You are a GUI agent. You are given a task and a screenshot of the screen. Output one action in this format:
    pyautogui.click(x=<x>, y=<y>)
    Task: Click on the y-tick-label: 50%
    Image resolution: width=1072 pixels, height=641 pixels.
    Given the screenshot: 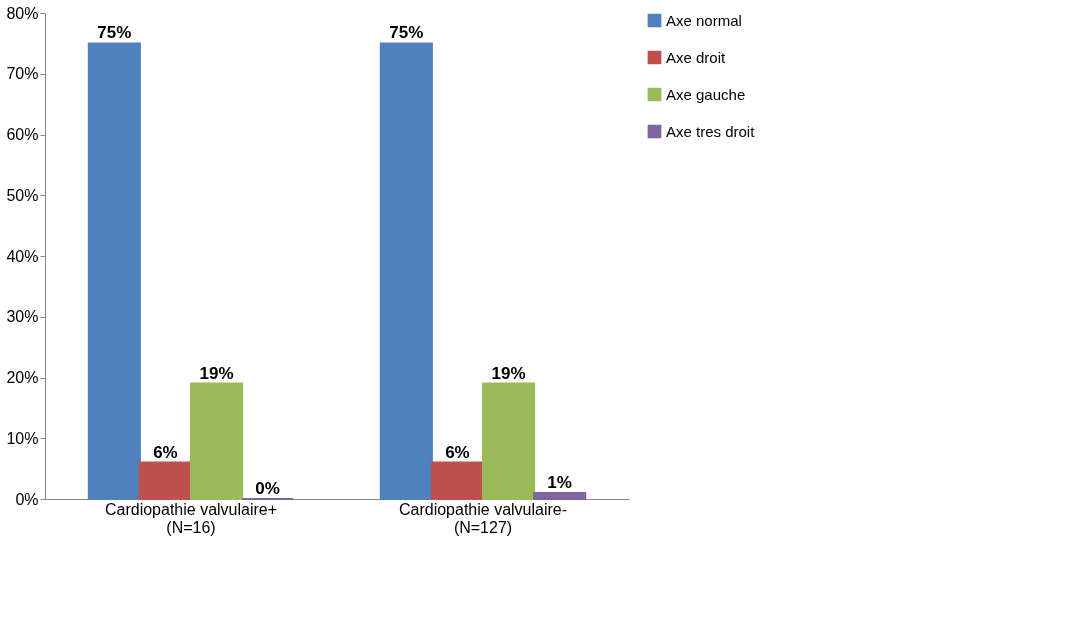 What is the action you would take?
    pyautogui.click(x=22, y=195)
    